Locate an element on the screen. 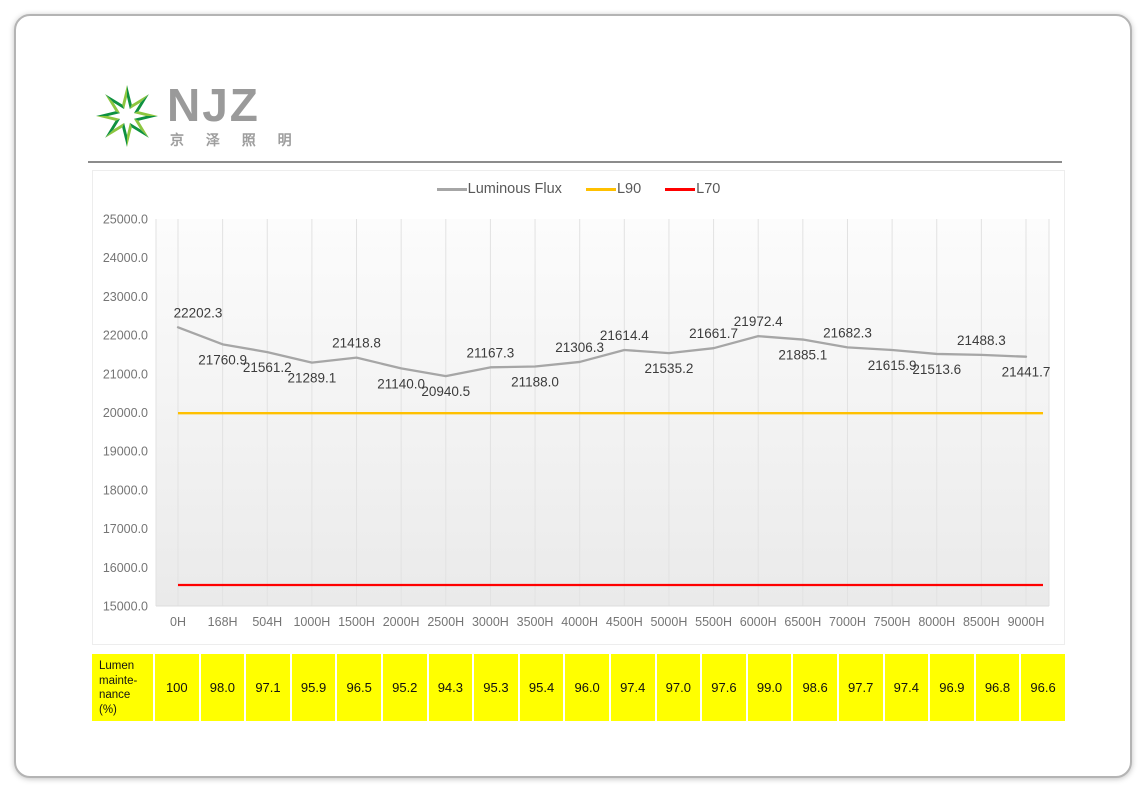  legend-item-l70: L70 is located at coordinates (692, 189).